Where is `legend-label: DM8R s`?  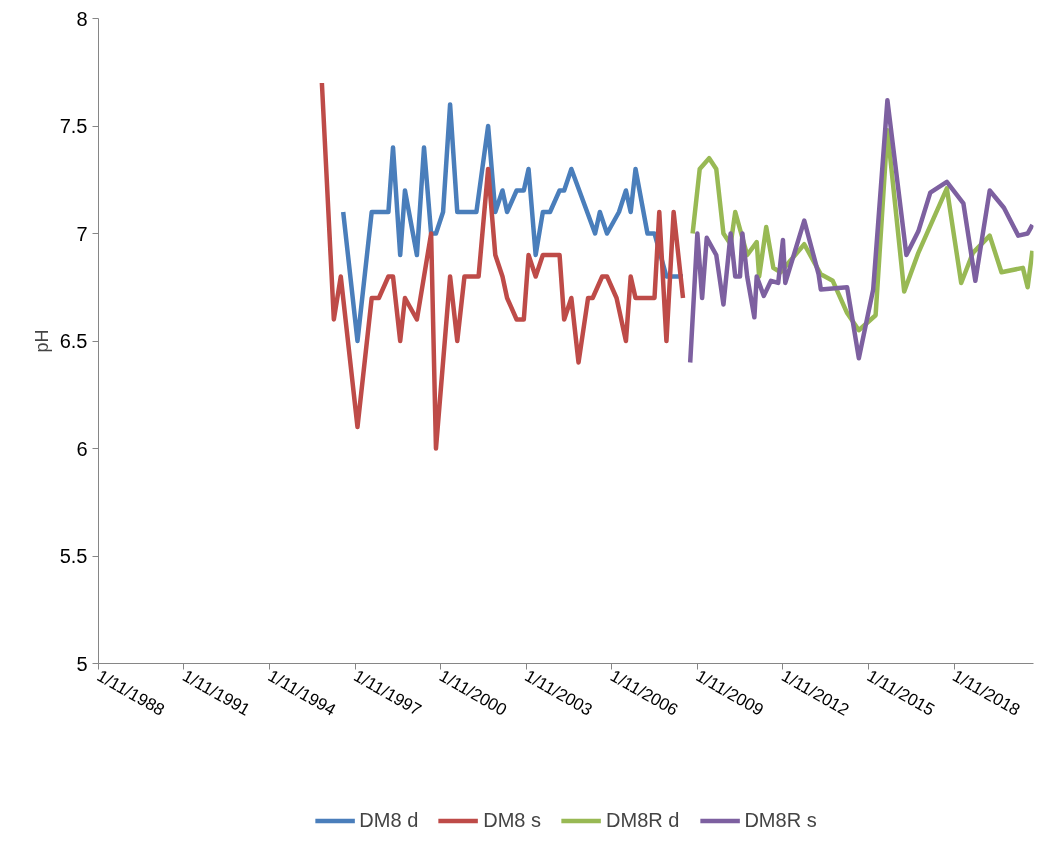 legend-label: DM8R s is located at coordinates (780, 820).